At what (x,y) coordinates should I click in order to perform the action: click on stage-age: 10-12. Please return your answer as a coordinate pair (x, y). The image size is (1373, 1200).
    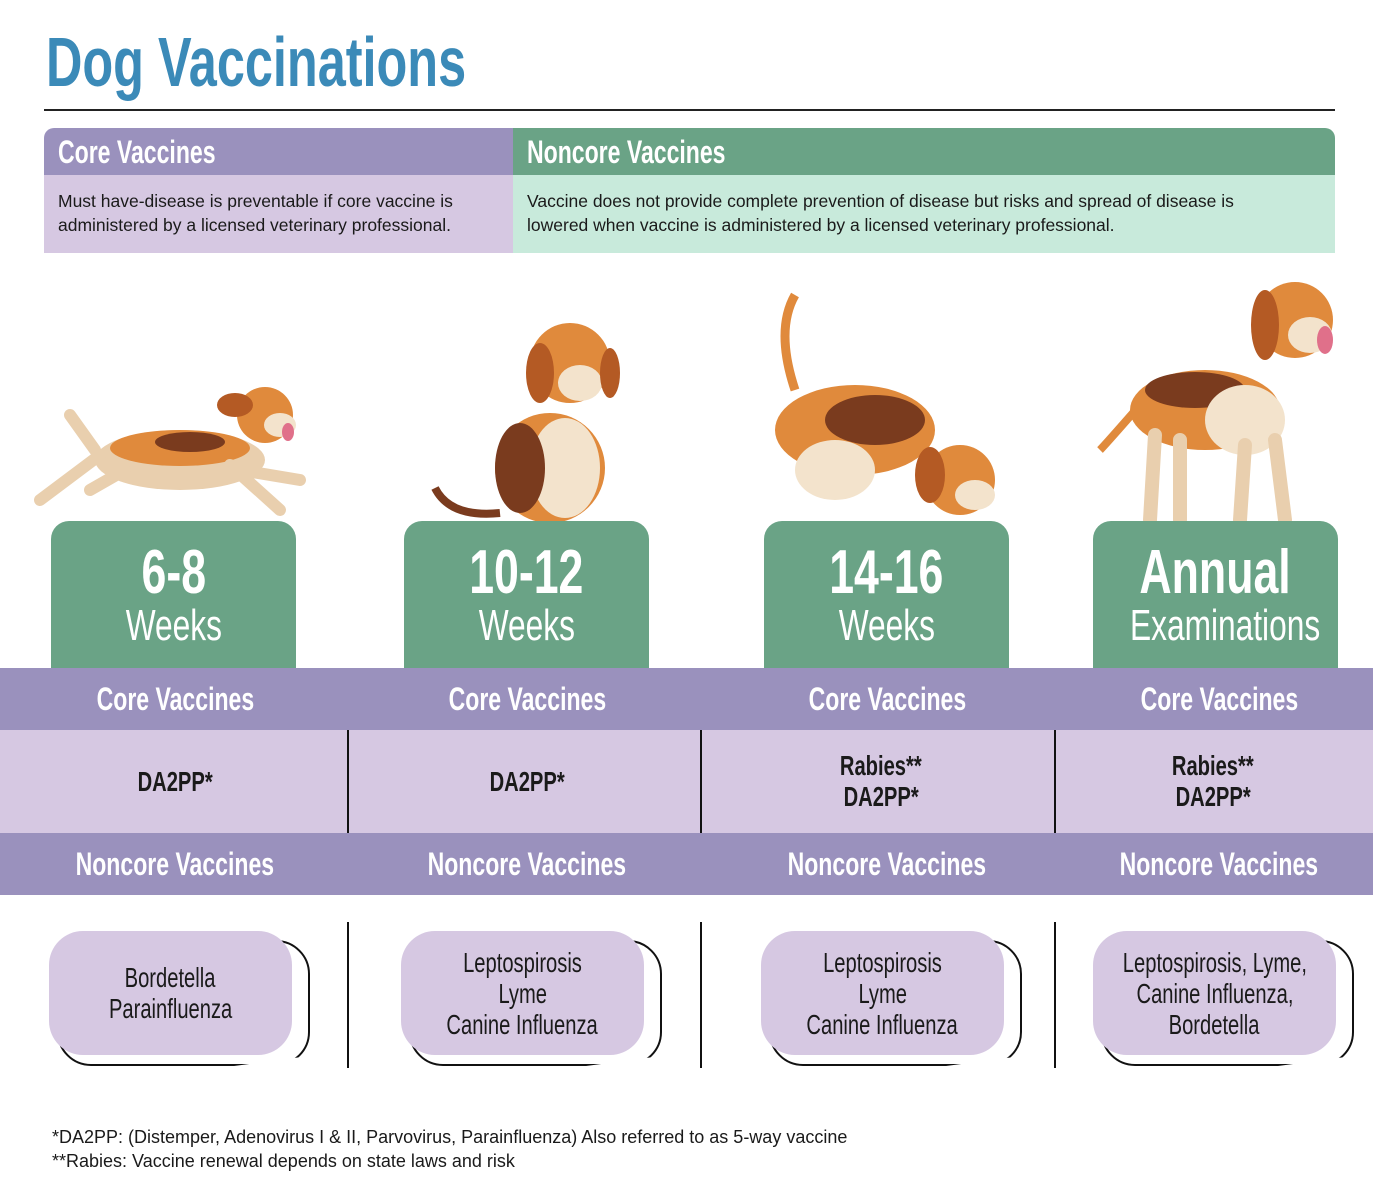
    Looking at the image, I should click on (526, 572).